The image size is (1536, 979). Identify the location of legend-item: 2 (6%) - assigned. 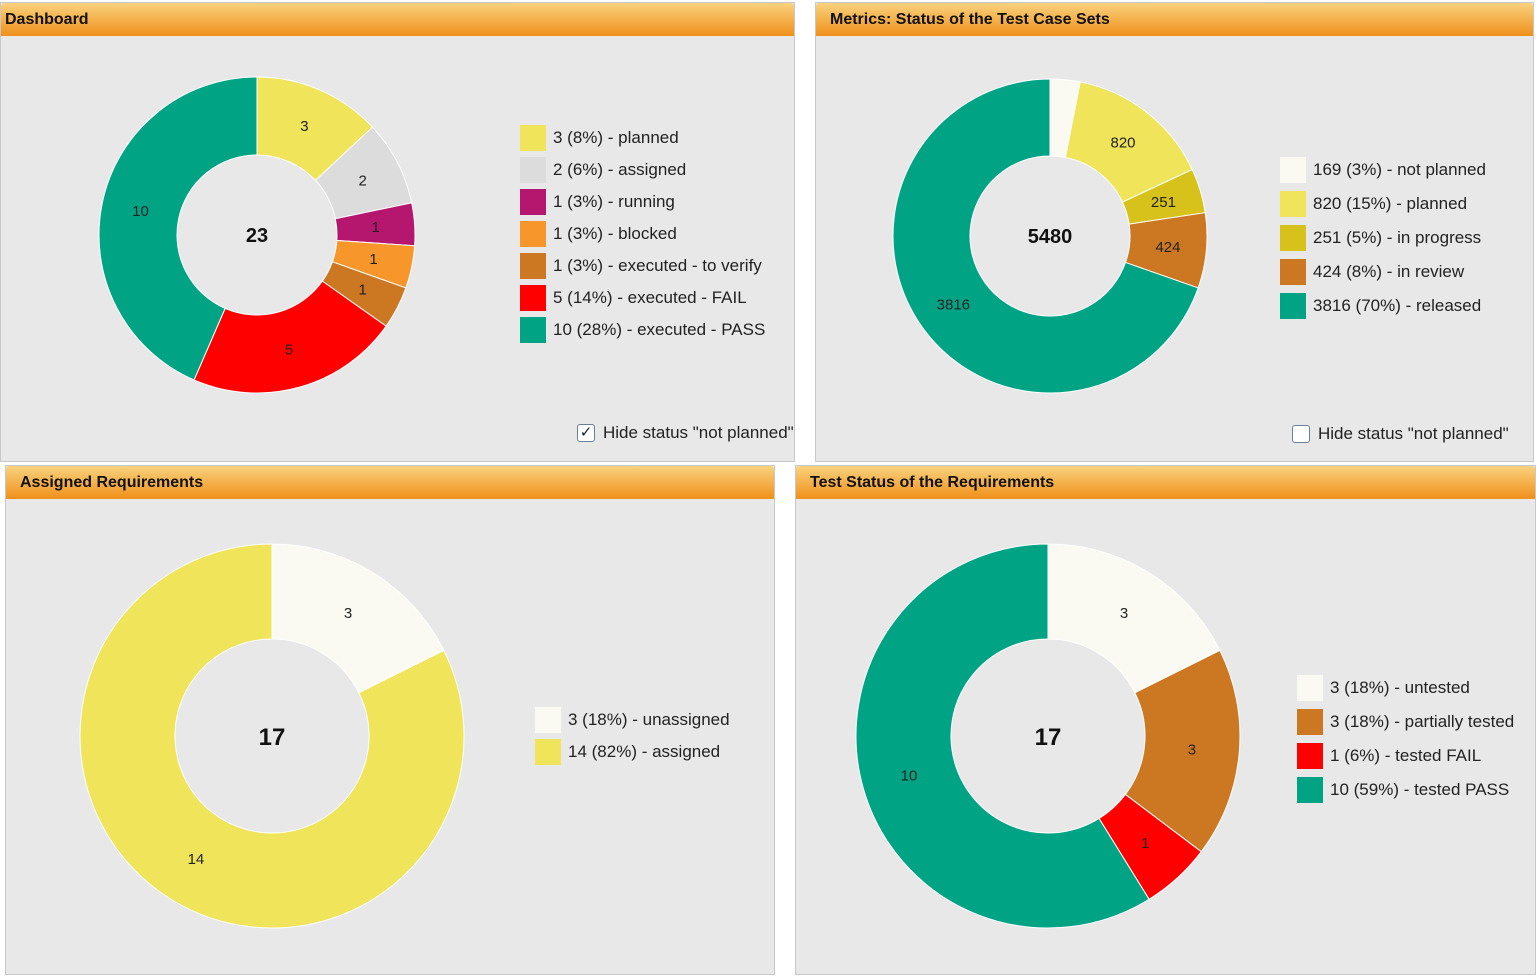
(642, 170).